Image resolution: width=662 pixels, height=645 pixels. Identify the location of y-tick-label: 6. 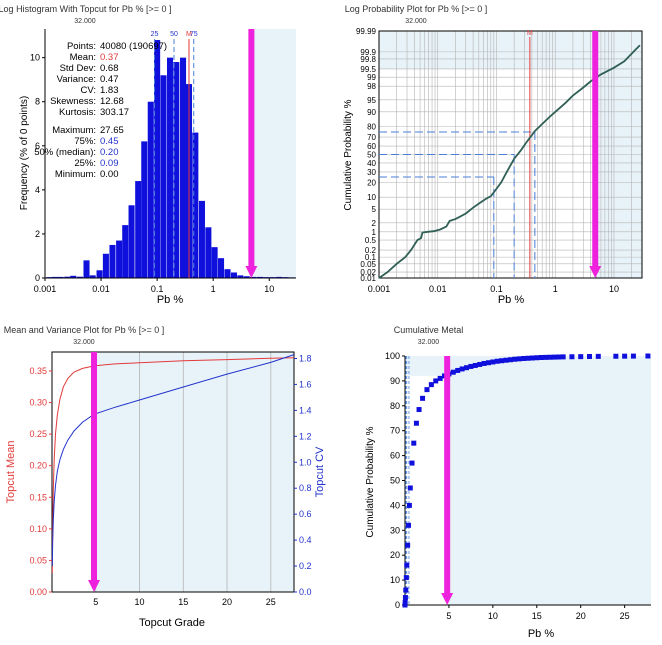
(37, 146).